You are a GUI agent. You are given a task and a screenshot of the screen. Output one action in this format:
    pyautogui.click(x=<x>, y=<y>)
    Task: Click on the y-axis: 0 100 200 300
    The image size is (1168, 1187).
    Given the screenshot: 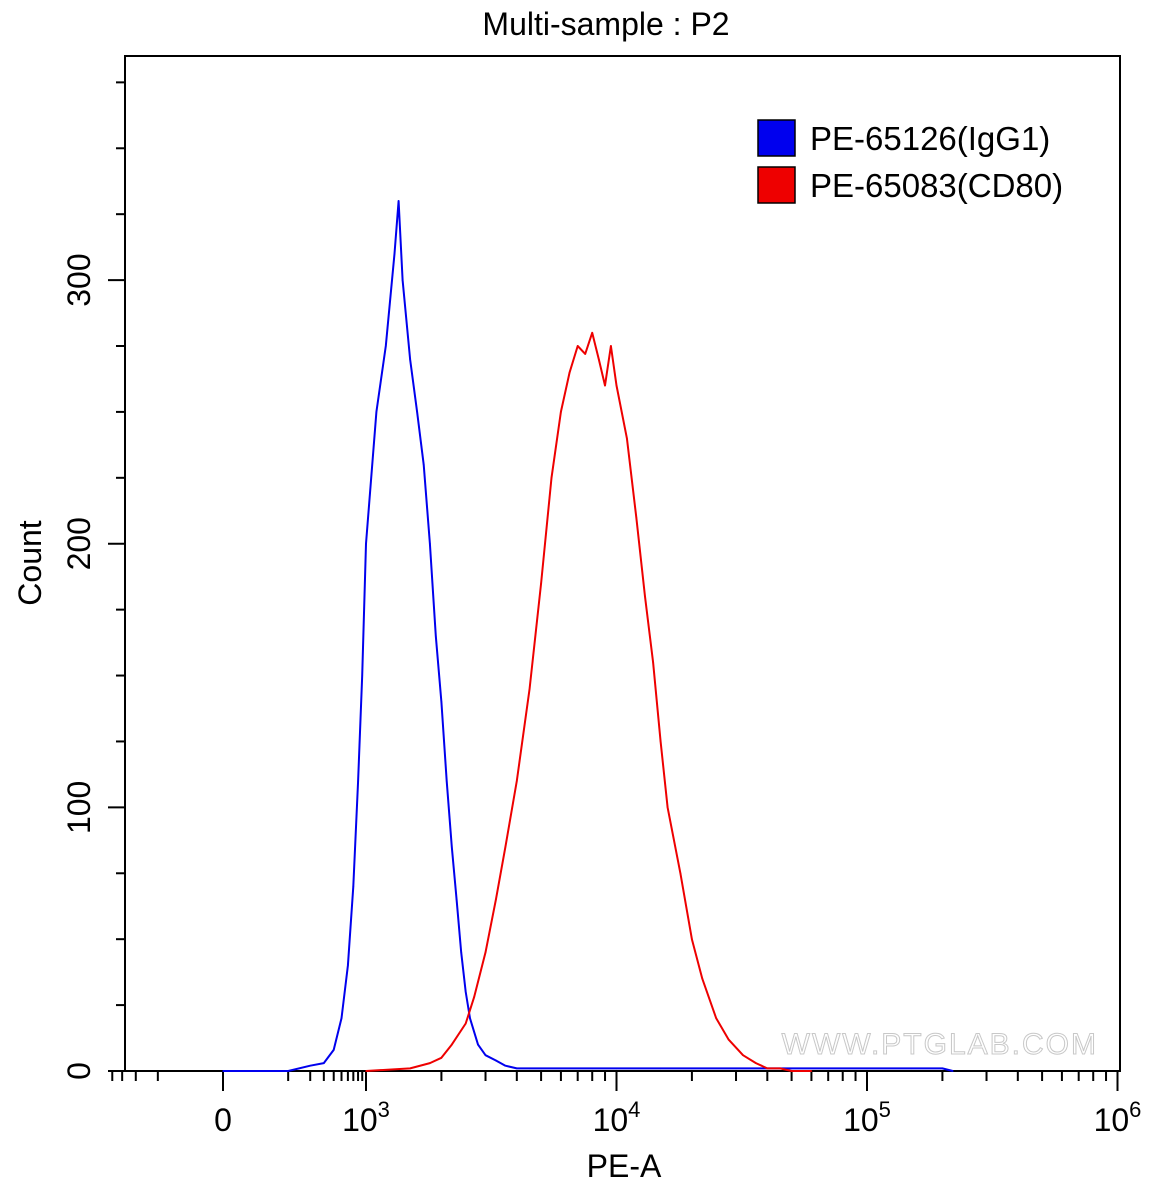 What is the action you would take?
    pyautogui.click(x=93, y=580)
    